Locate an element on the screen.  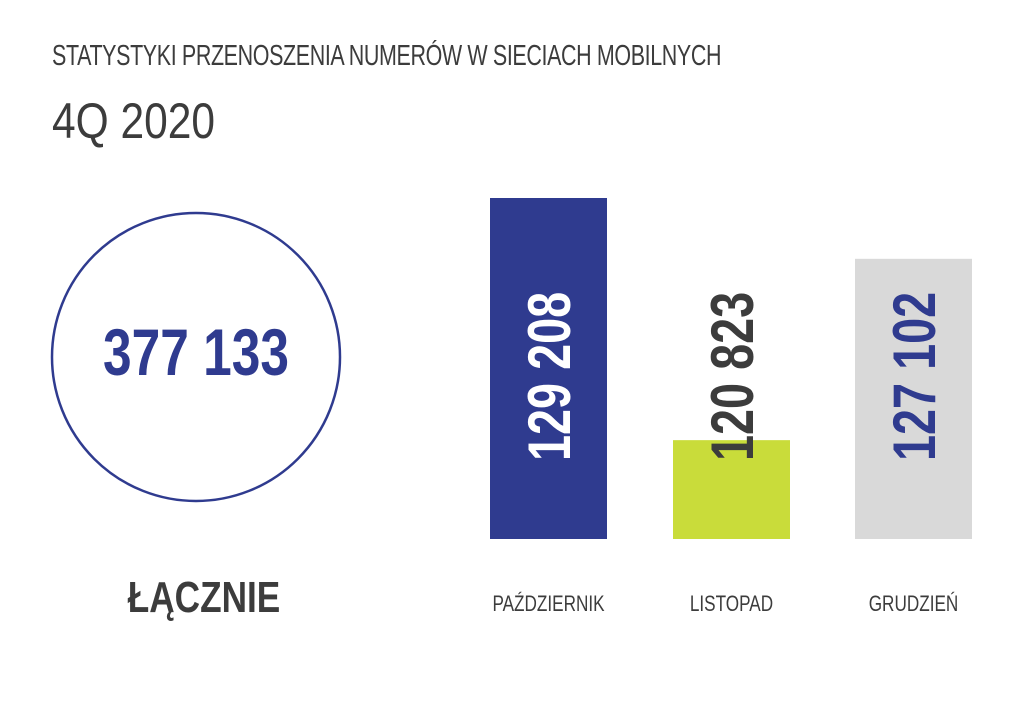
total-circle is located at coordinates (196, 357).